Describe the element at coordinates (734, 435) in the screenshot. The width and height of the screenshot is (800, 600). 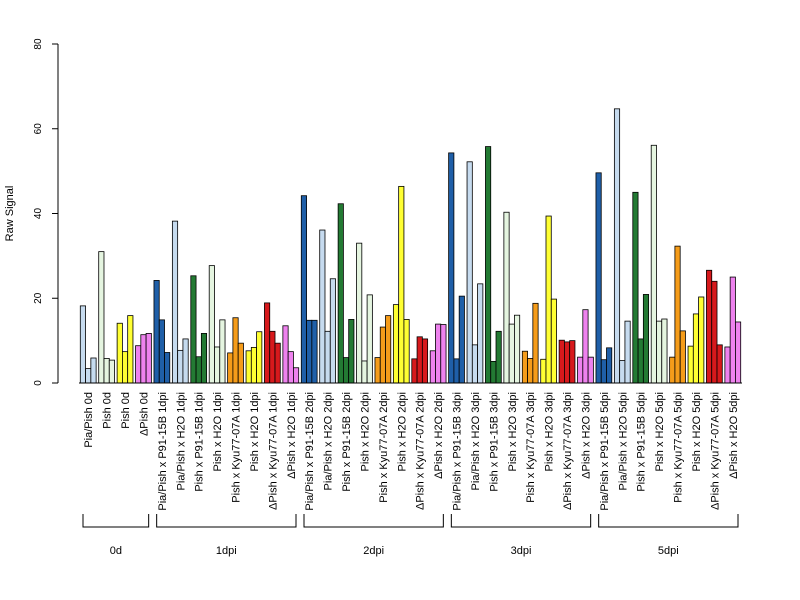
I see `category-label-36: ΔPish x H2O 5dpi` at that location.